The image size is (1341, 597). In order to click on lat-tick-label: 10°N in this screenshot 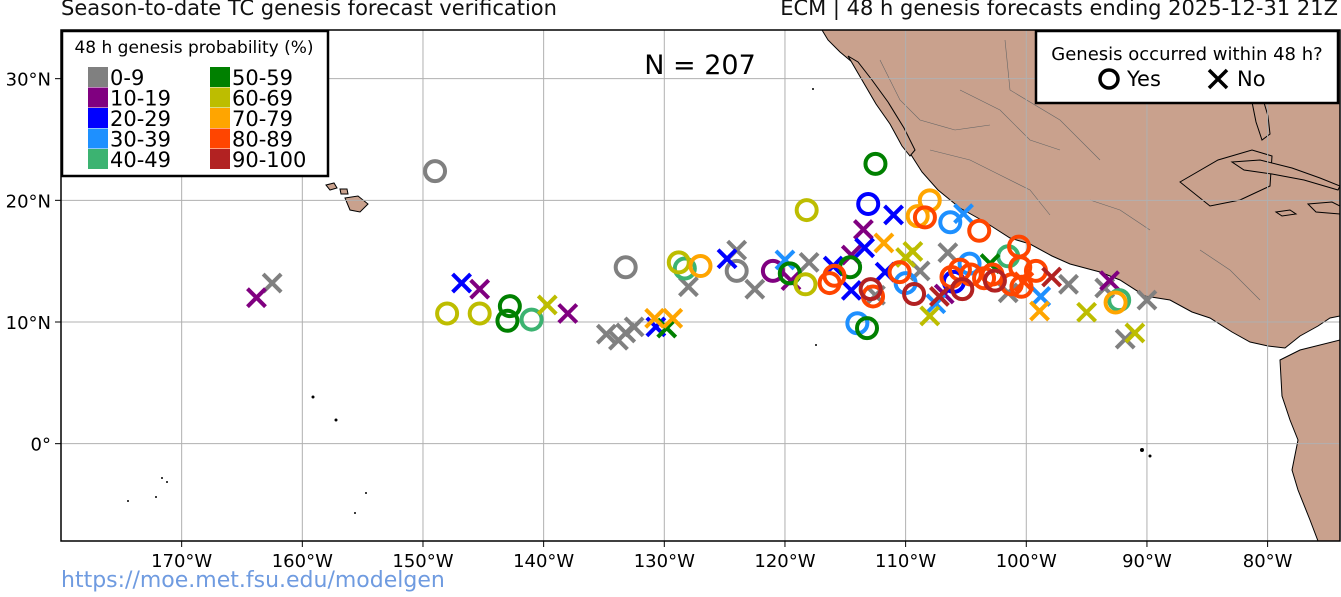, I will do `click(28, 323)`.